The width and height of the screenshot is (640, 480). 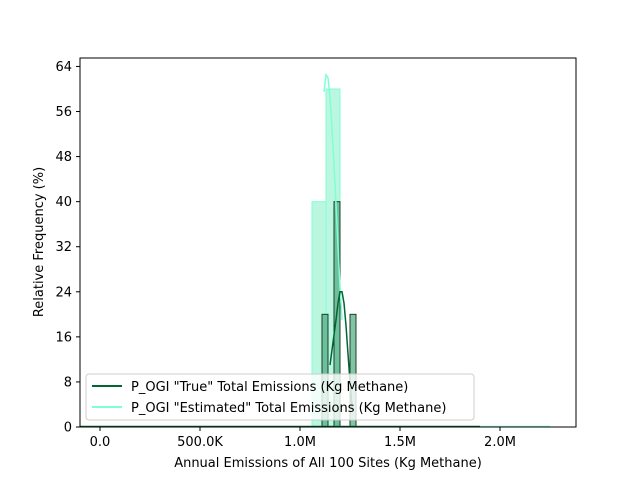 I want to click on kde-line-true, so click(x=341, y=351).